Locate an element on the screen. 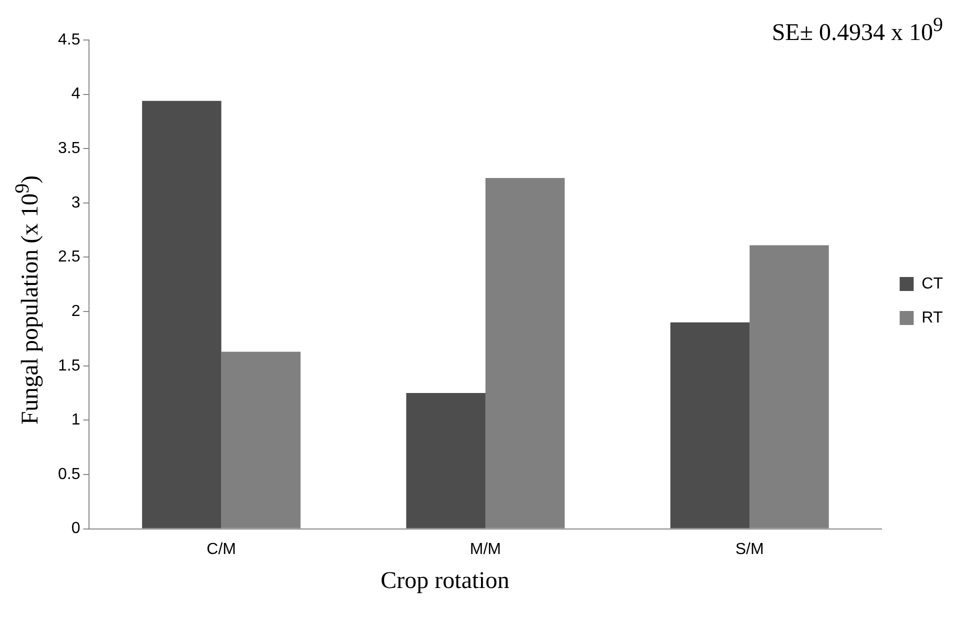 The image size is (963, 622). y-tick-label: 1 is located at coordinates (75, 420).